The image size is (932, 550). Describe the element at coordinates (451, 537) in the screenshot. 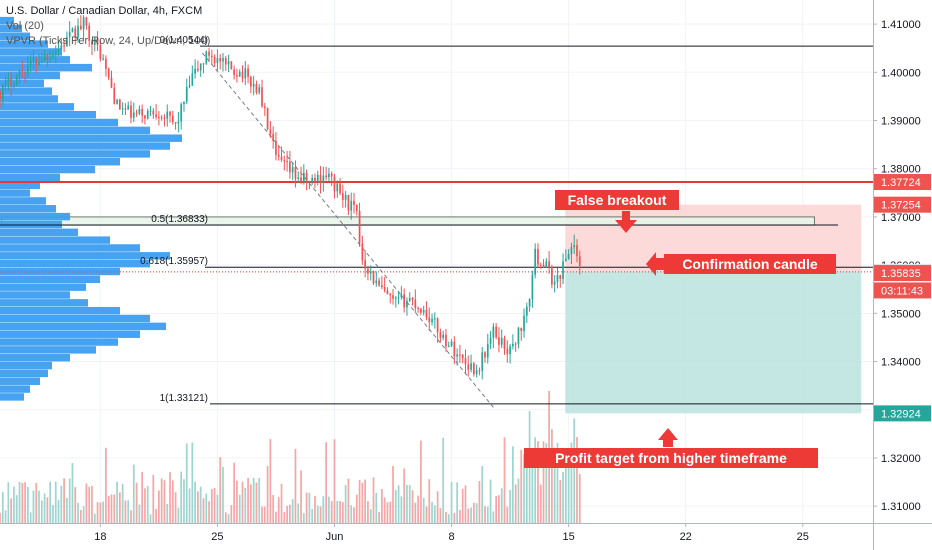

I see `x-tick-label: 8` at that location.